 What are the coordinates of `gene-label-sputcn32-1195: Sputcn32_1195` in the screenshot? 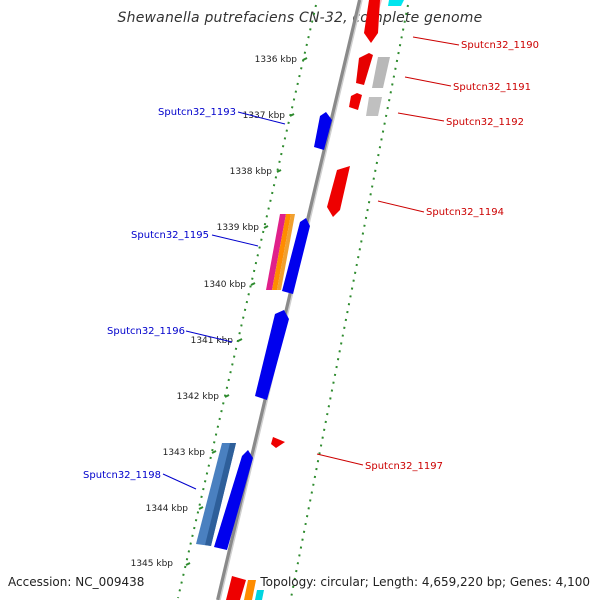 It's located at (170, 235).